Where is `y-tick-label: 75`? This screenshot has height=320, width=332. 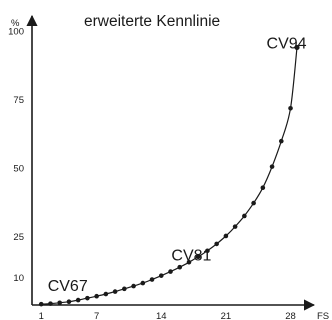
y-tick-label: 75 is located at coordinates (18, 100).